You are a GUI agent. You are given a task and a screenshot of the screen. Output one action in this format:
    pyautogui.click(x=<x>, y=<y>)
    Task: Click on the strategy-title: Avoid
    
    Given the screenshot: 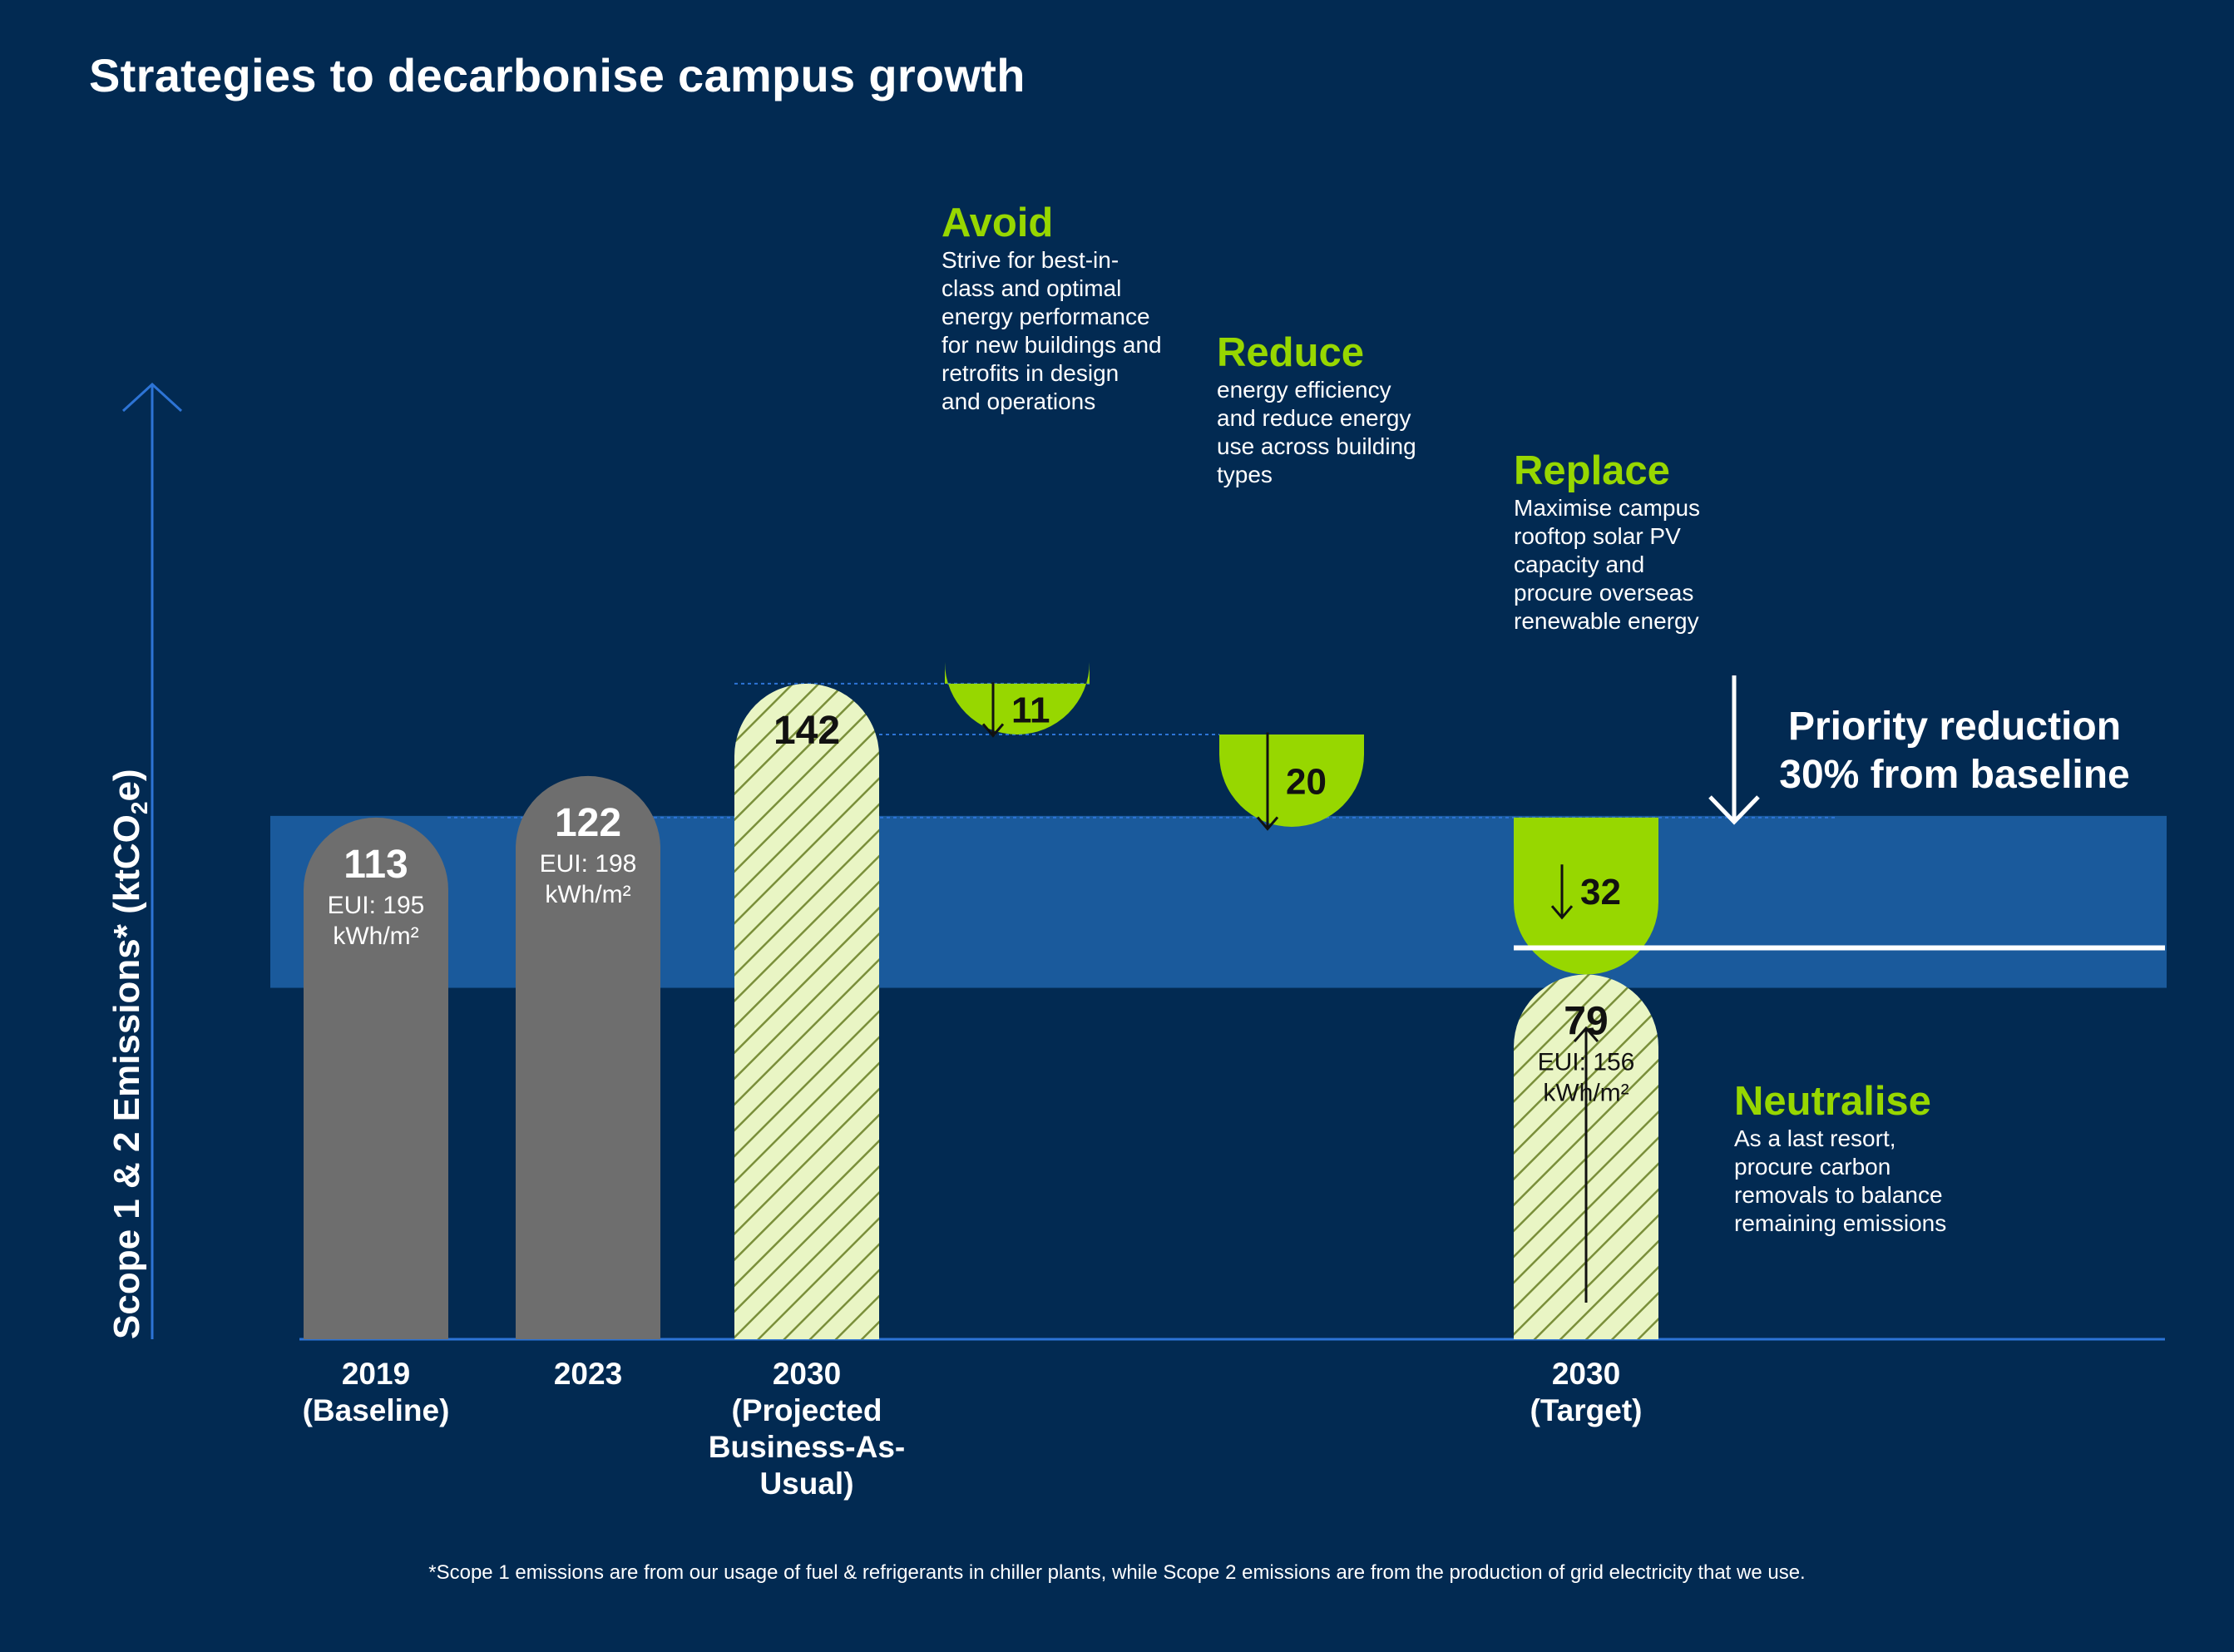 What is the action you would take?
    pyautogui.click(x=998, y=222)
    